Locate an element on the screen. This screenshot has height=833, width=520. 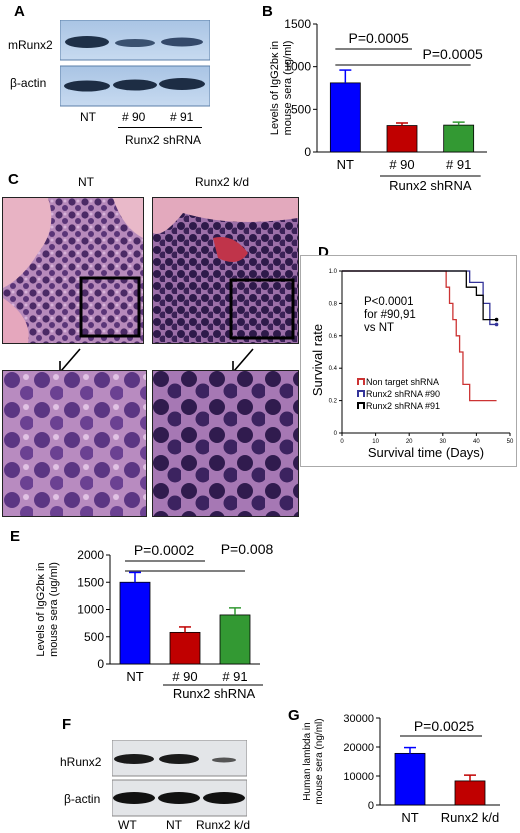
chart-g-ytick-label: 0 is located at coordinates (371, 806).